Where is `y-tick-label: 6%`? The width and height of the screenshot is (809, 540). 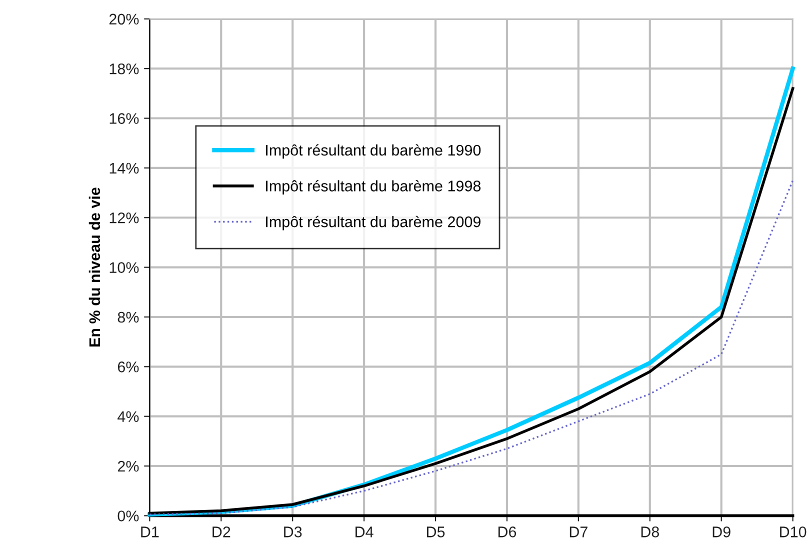 y-tick-label: 6% is located at coordinates (128, 367).